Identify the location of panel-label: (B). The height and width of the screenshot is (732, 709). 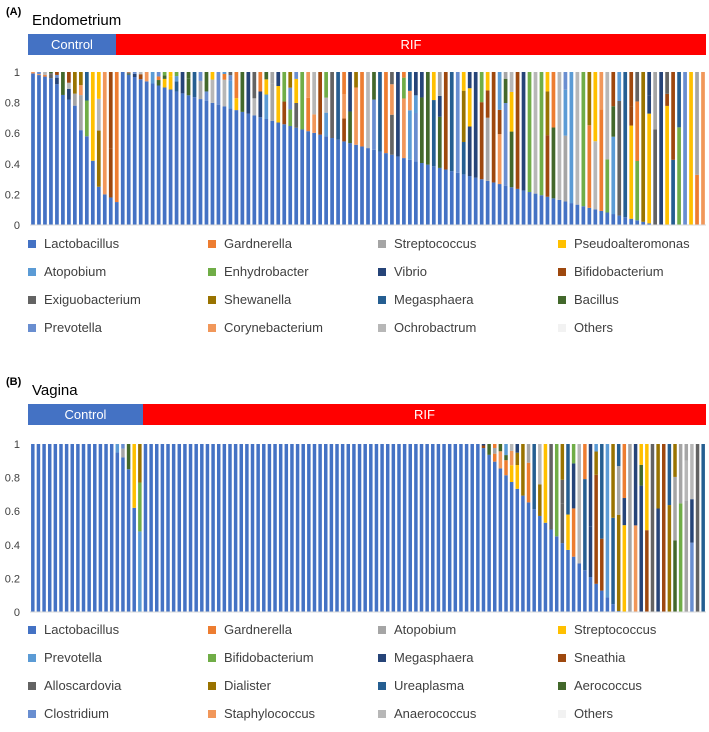
(13, 382).